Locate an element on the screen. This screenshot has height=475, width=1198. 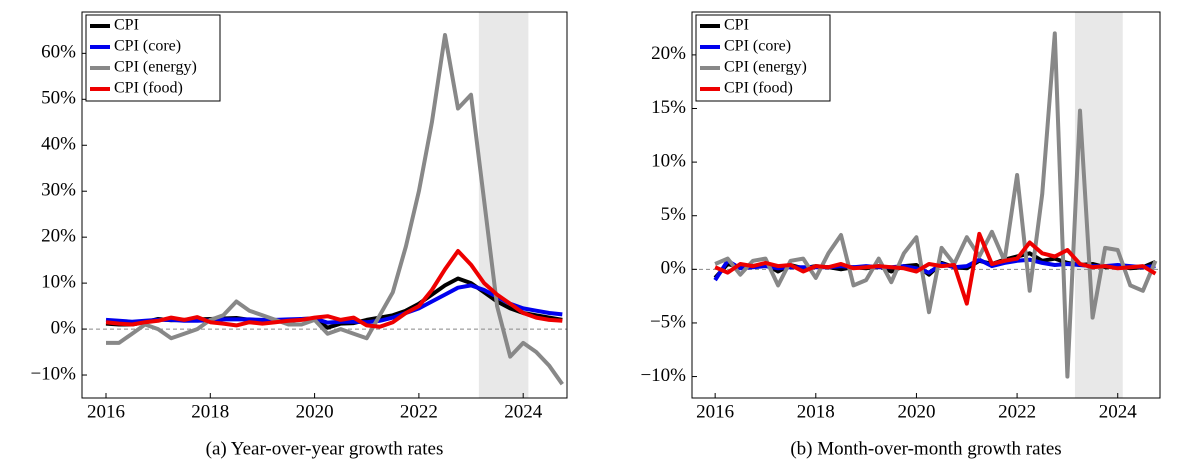
y-tick-label: 60% is located at coordinates (58, 52).